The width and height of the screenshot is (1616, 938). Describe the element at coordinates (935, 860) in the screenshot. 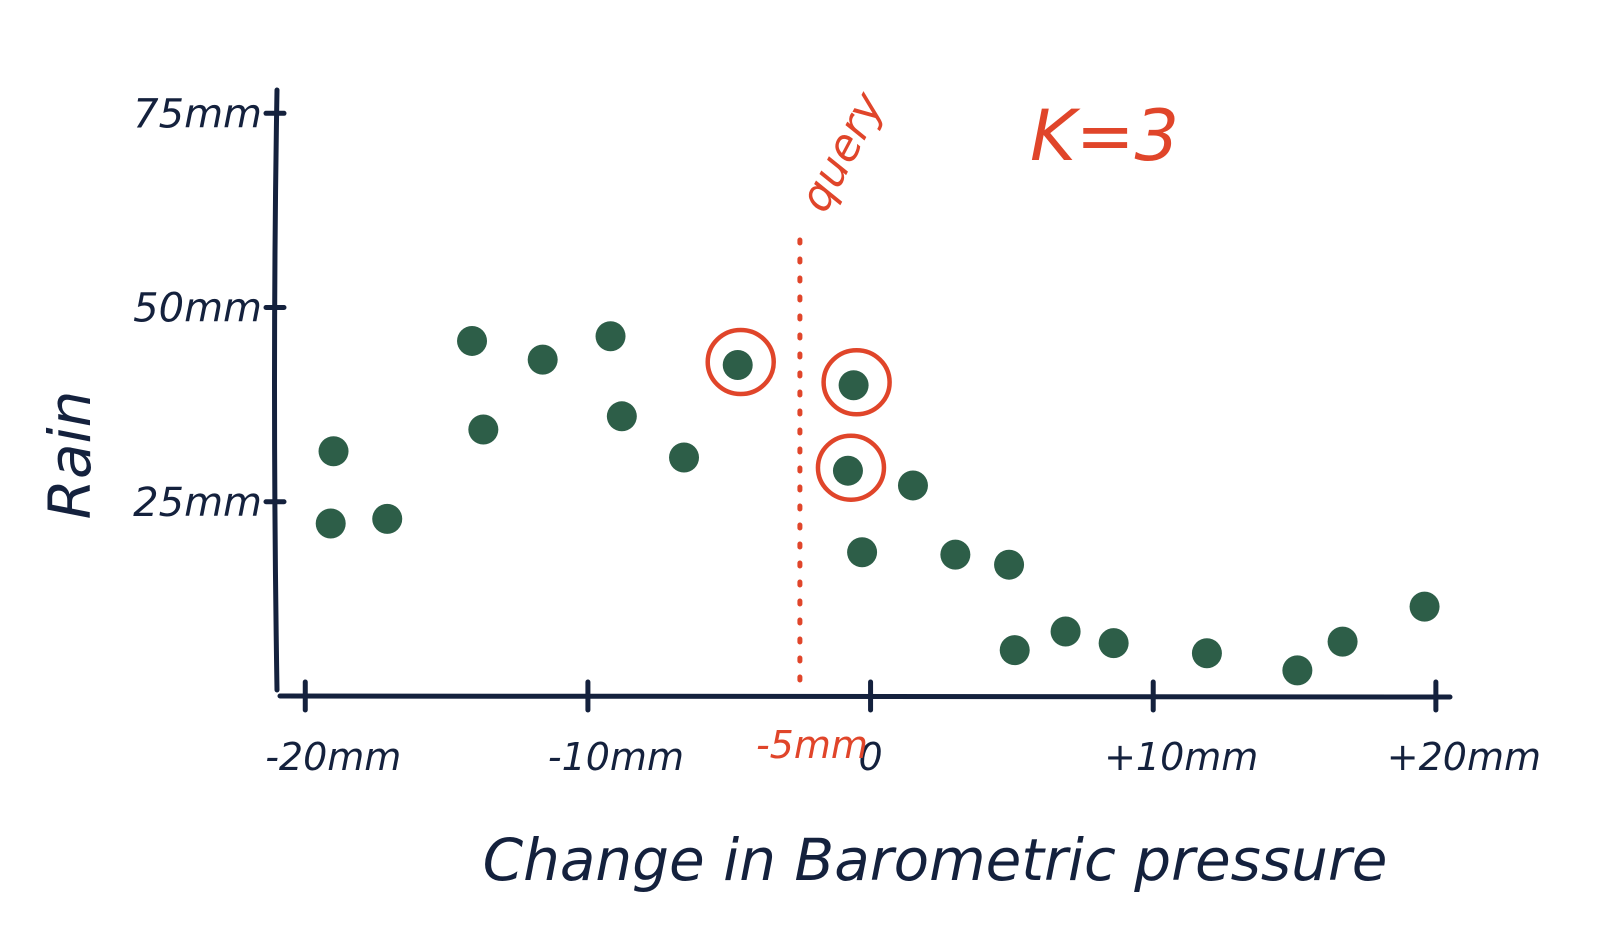

I see `x-axis-title: Change in Barometric pressure` at that location.